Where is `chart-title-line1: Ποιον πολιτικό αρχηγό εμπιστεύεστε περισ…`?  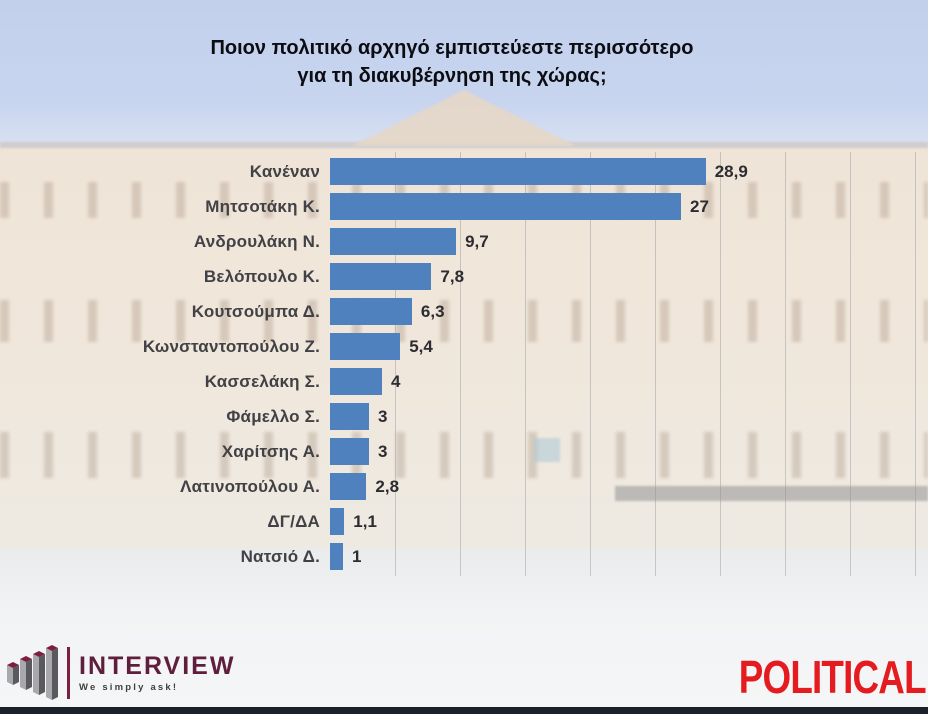
chart-title-line1: Ποιον πολιτικό αρχηγό εμπιστεύεστε περισ… is located at coordinates (452, 48).